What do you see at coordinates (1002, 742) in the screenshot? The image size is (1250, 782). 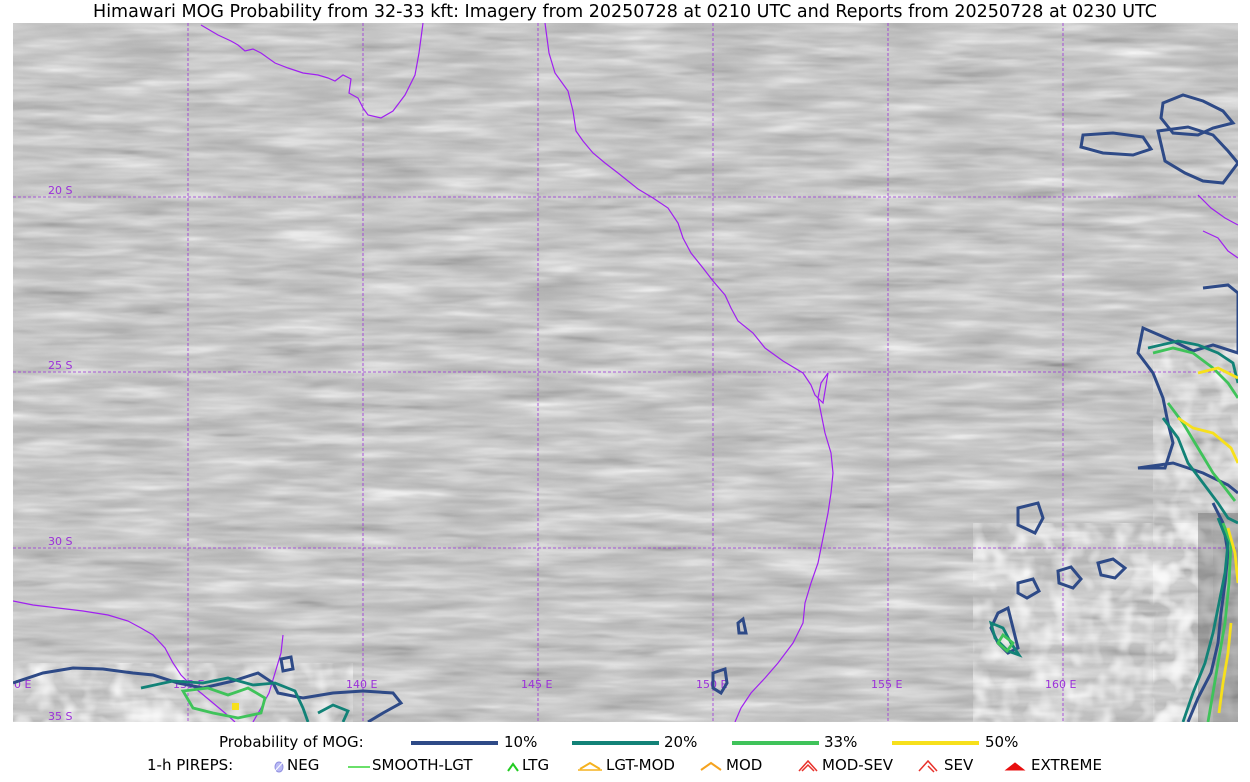 I see `legend-label-50pct: 50%` at bounding box center [1002, 742].